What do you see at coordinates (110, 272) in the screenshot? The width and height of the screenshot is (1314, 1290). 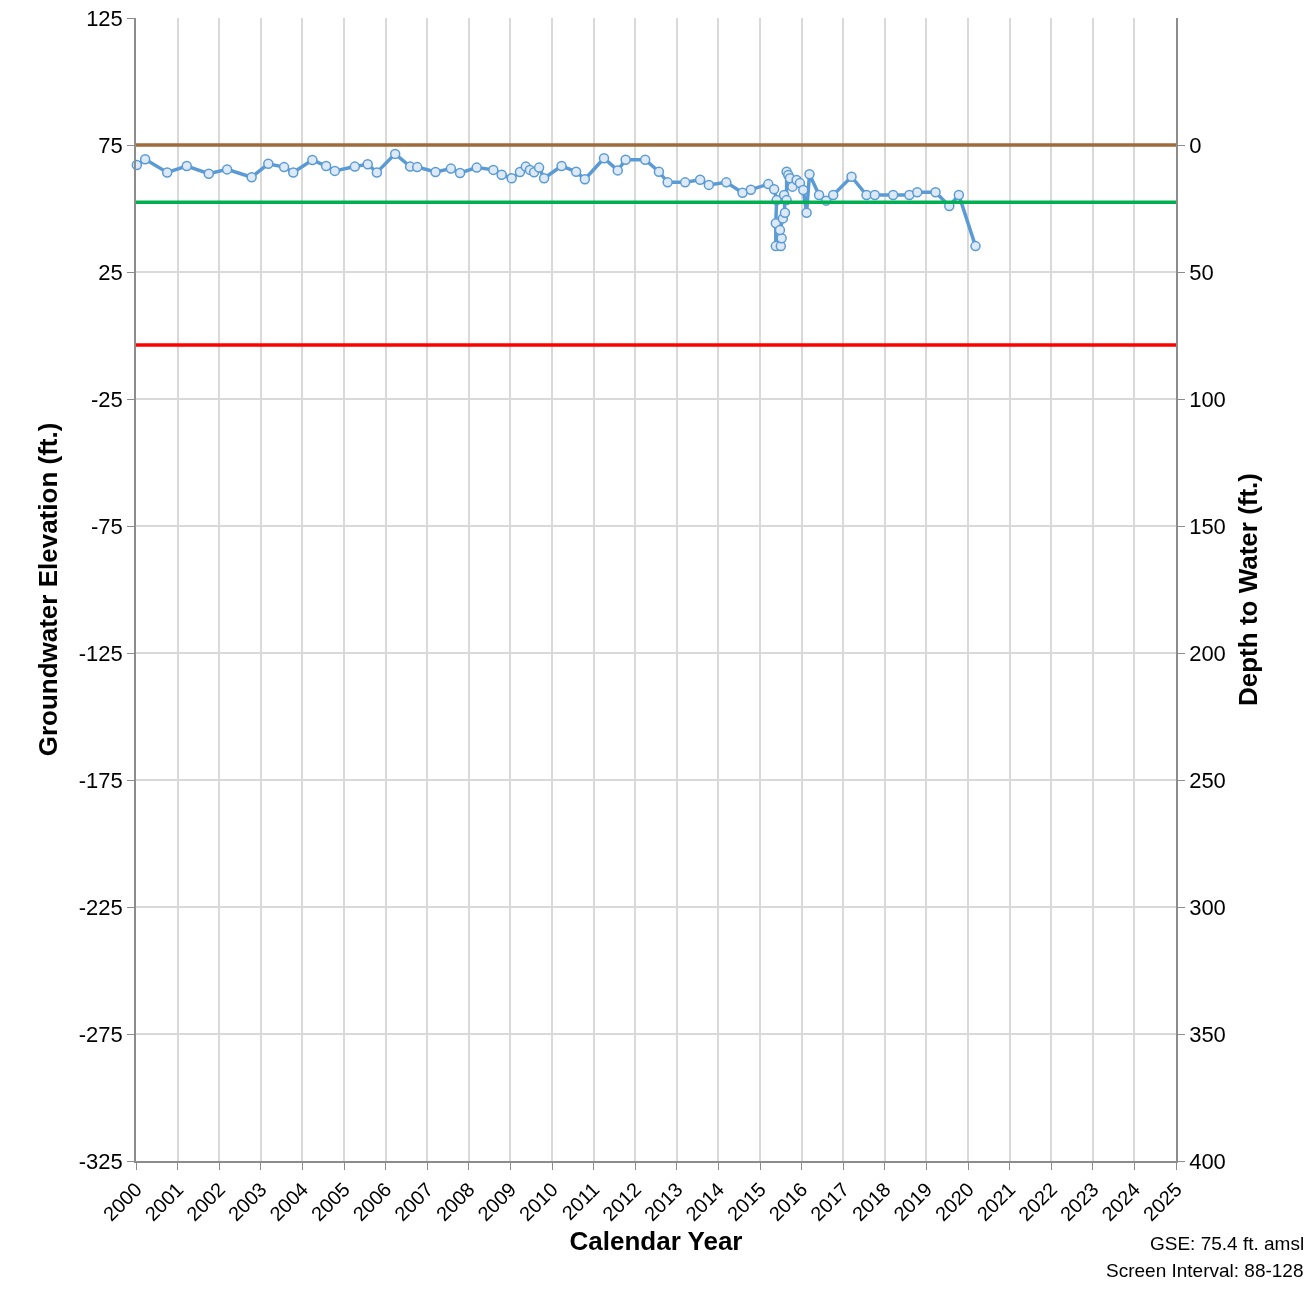 I see `y-tick-label: 25` at bounding box center [110, 272].